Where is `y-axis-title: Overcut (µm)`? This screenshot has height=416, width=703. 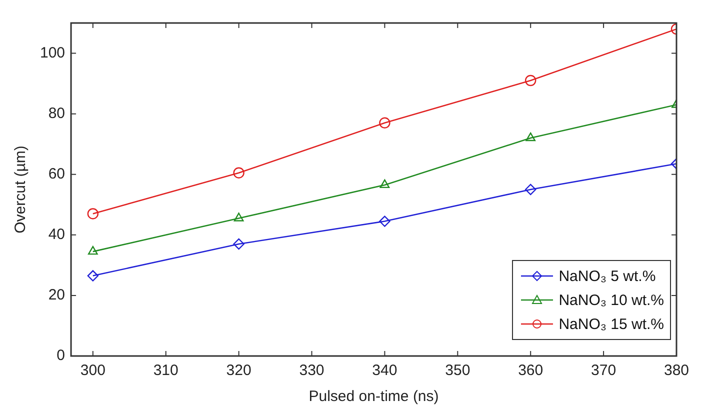
y-axis-title: Overcut (µm) is located at coordinates (21, 190).